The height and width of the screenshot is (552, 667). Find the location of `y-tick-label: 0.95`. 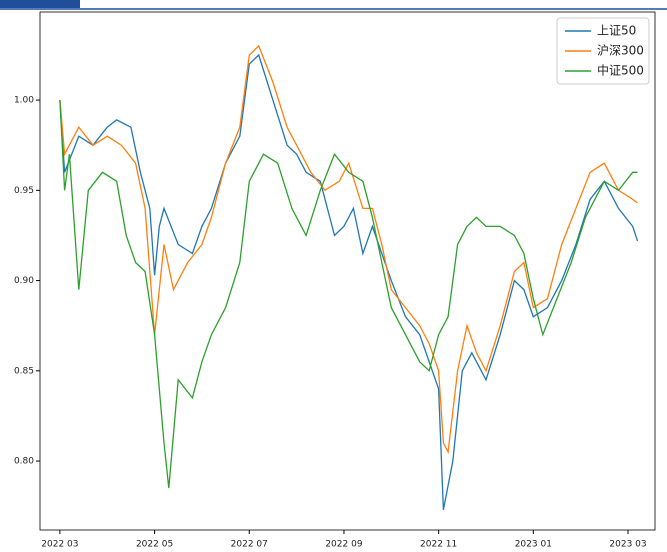

y-tick-label: 0.95 is located at coordinates (24, 191).